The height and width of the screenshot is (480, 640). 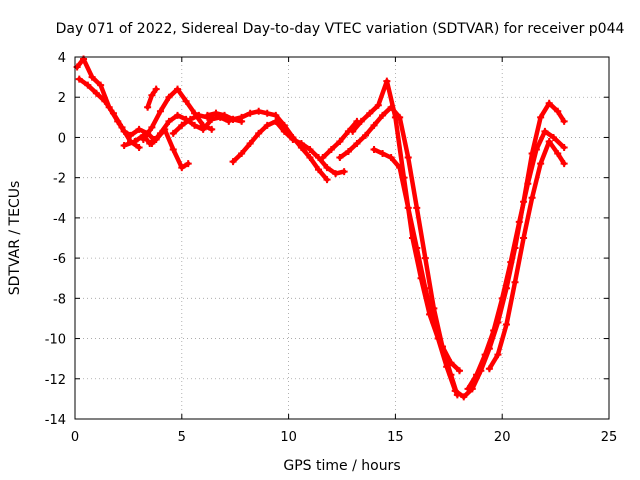 What do you see at coordinates (55, 420) in the screenshot?
I see `y-tick-label: -14` at bounding box center [55, 420].